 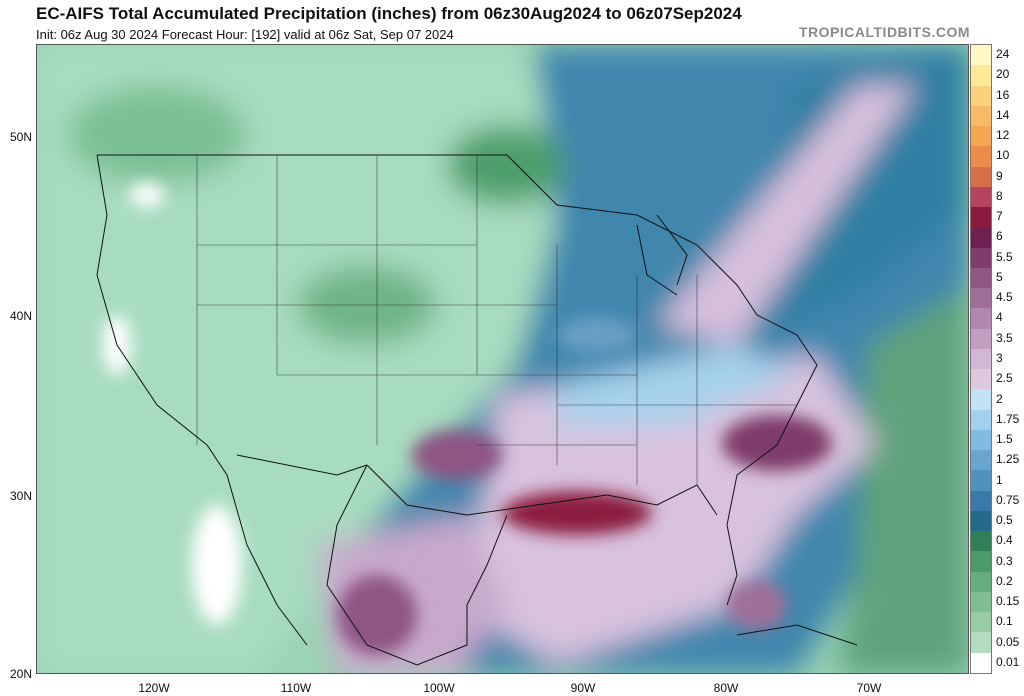 I want to click on legend-level-label: 0.05, so click(x=1008, y=641).